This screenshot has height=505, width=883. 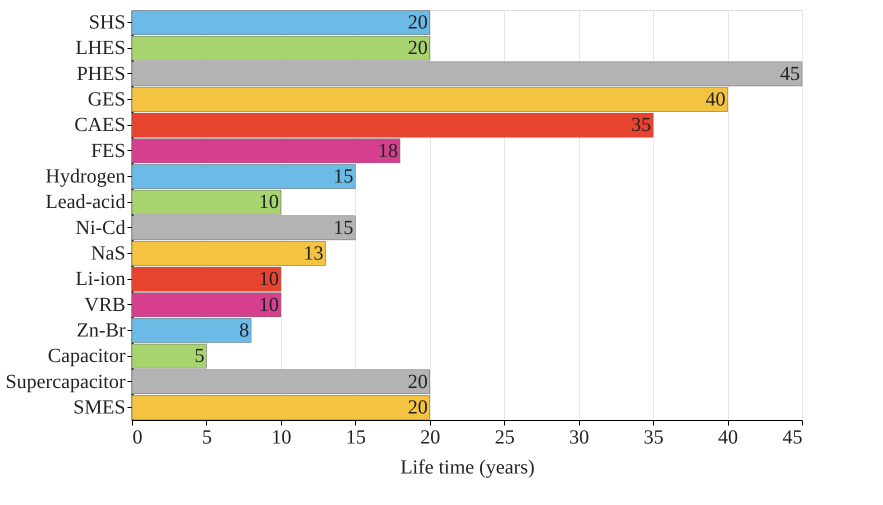 I want to click on data-label: 13, so click(x=314, y=253).